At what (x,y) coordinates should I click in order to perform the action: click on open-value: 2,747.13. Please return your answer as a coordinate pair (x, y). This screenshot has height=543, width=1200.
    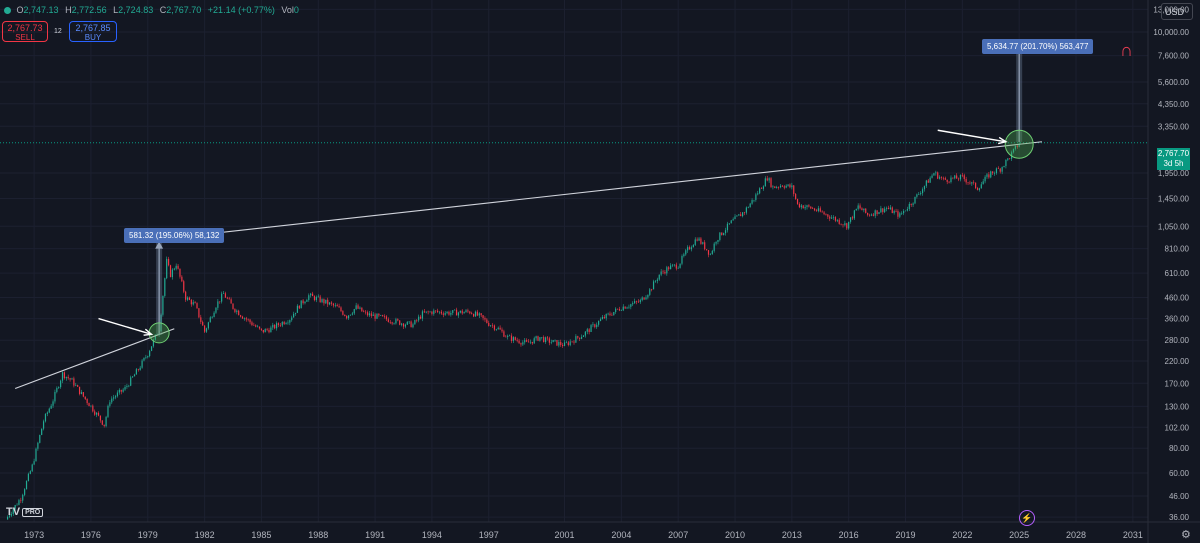
    Looking at the image, I should click on (41, 10).